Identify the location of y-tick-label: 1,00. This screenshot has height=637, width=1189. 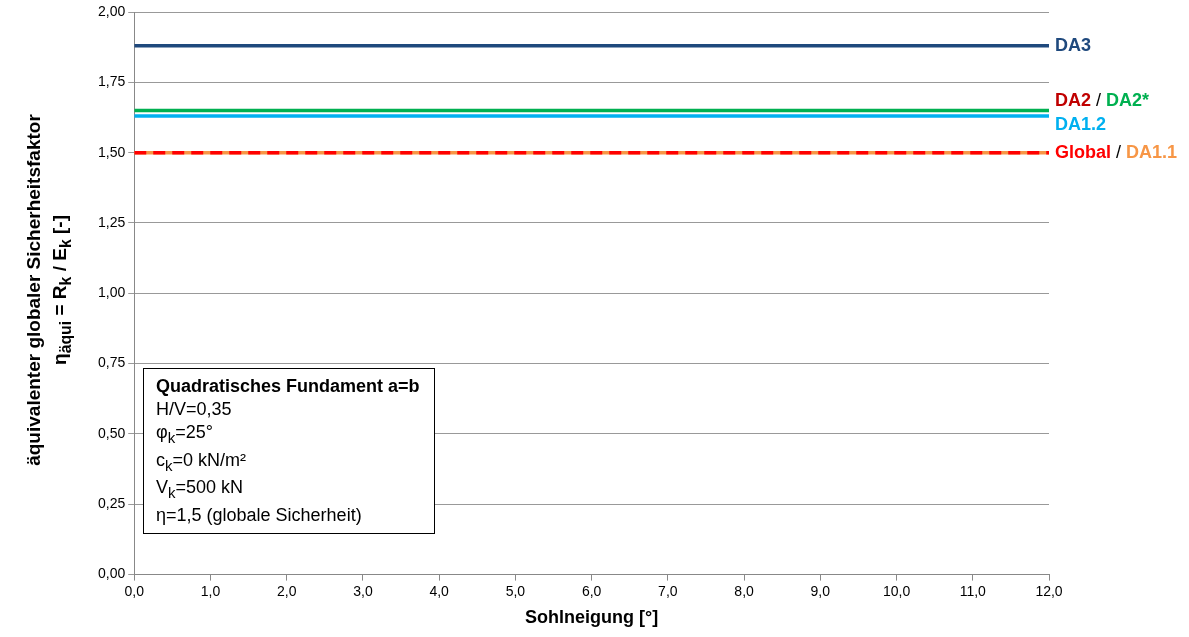
(112, 292).